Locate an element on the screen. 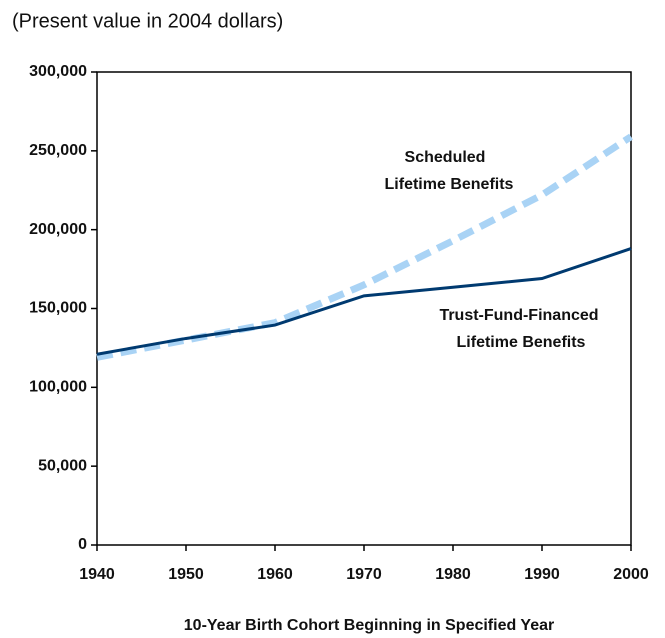  y-tick-label: 50,000 is located at coordinates (62, 465).